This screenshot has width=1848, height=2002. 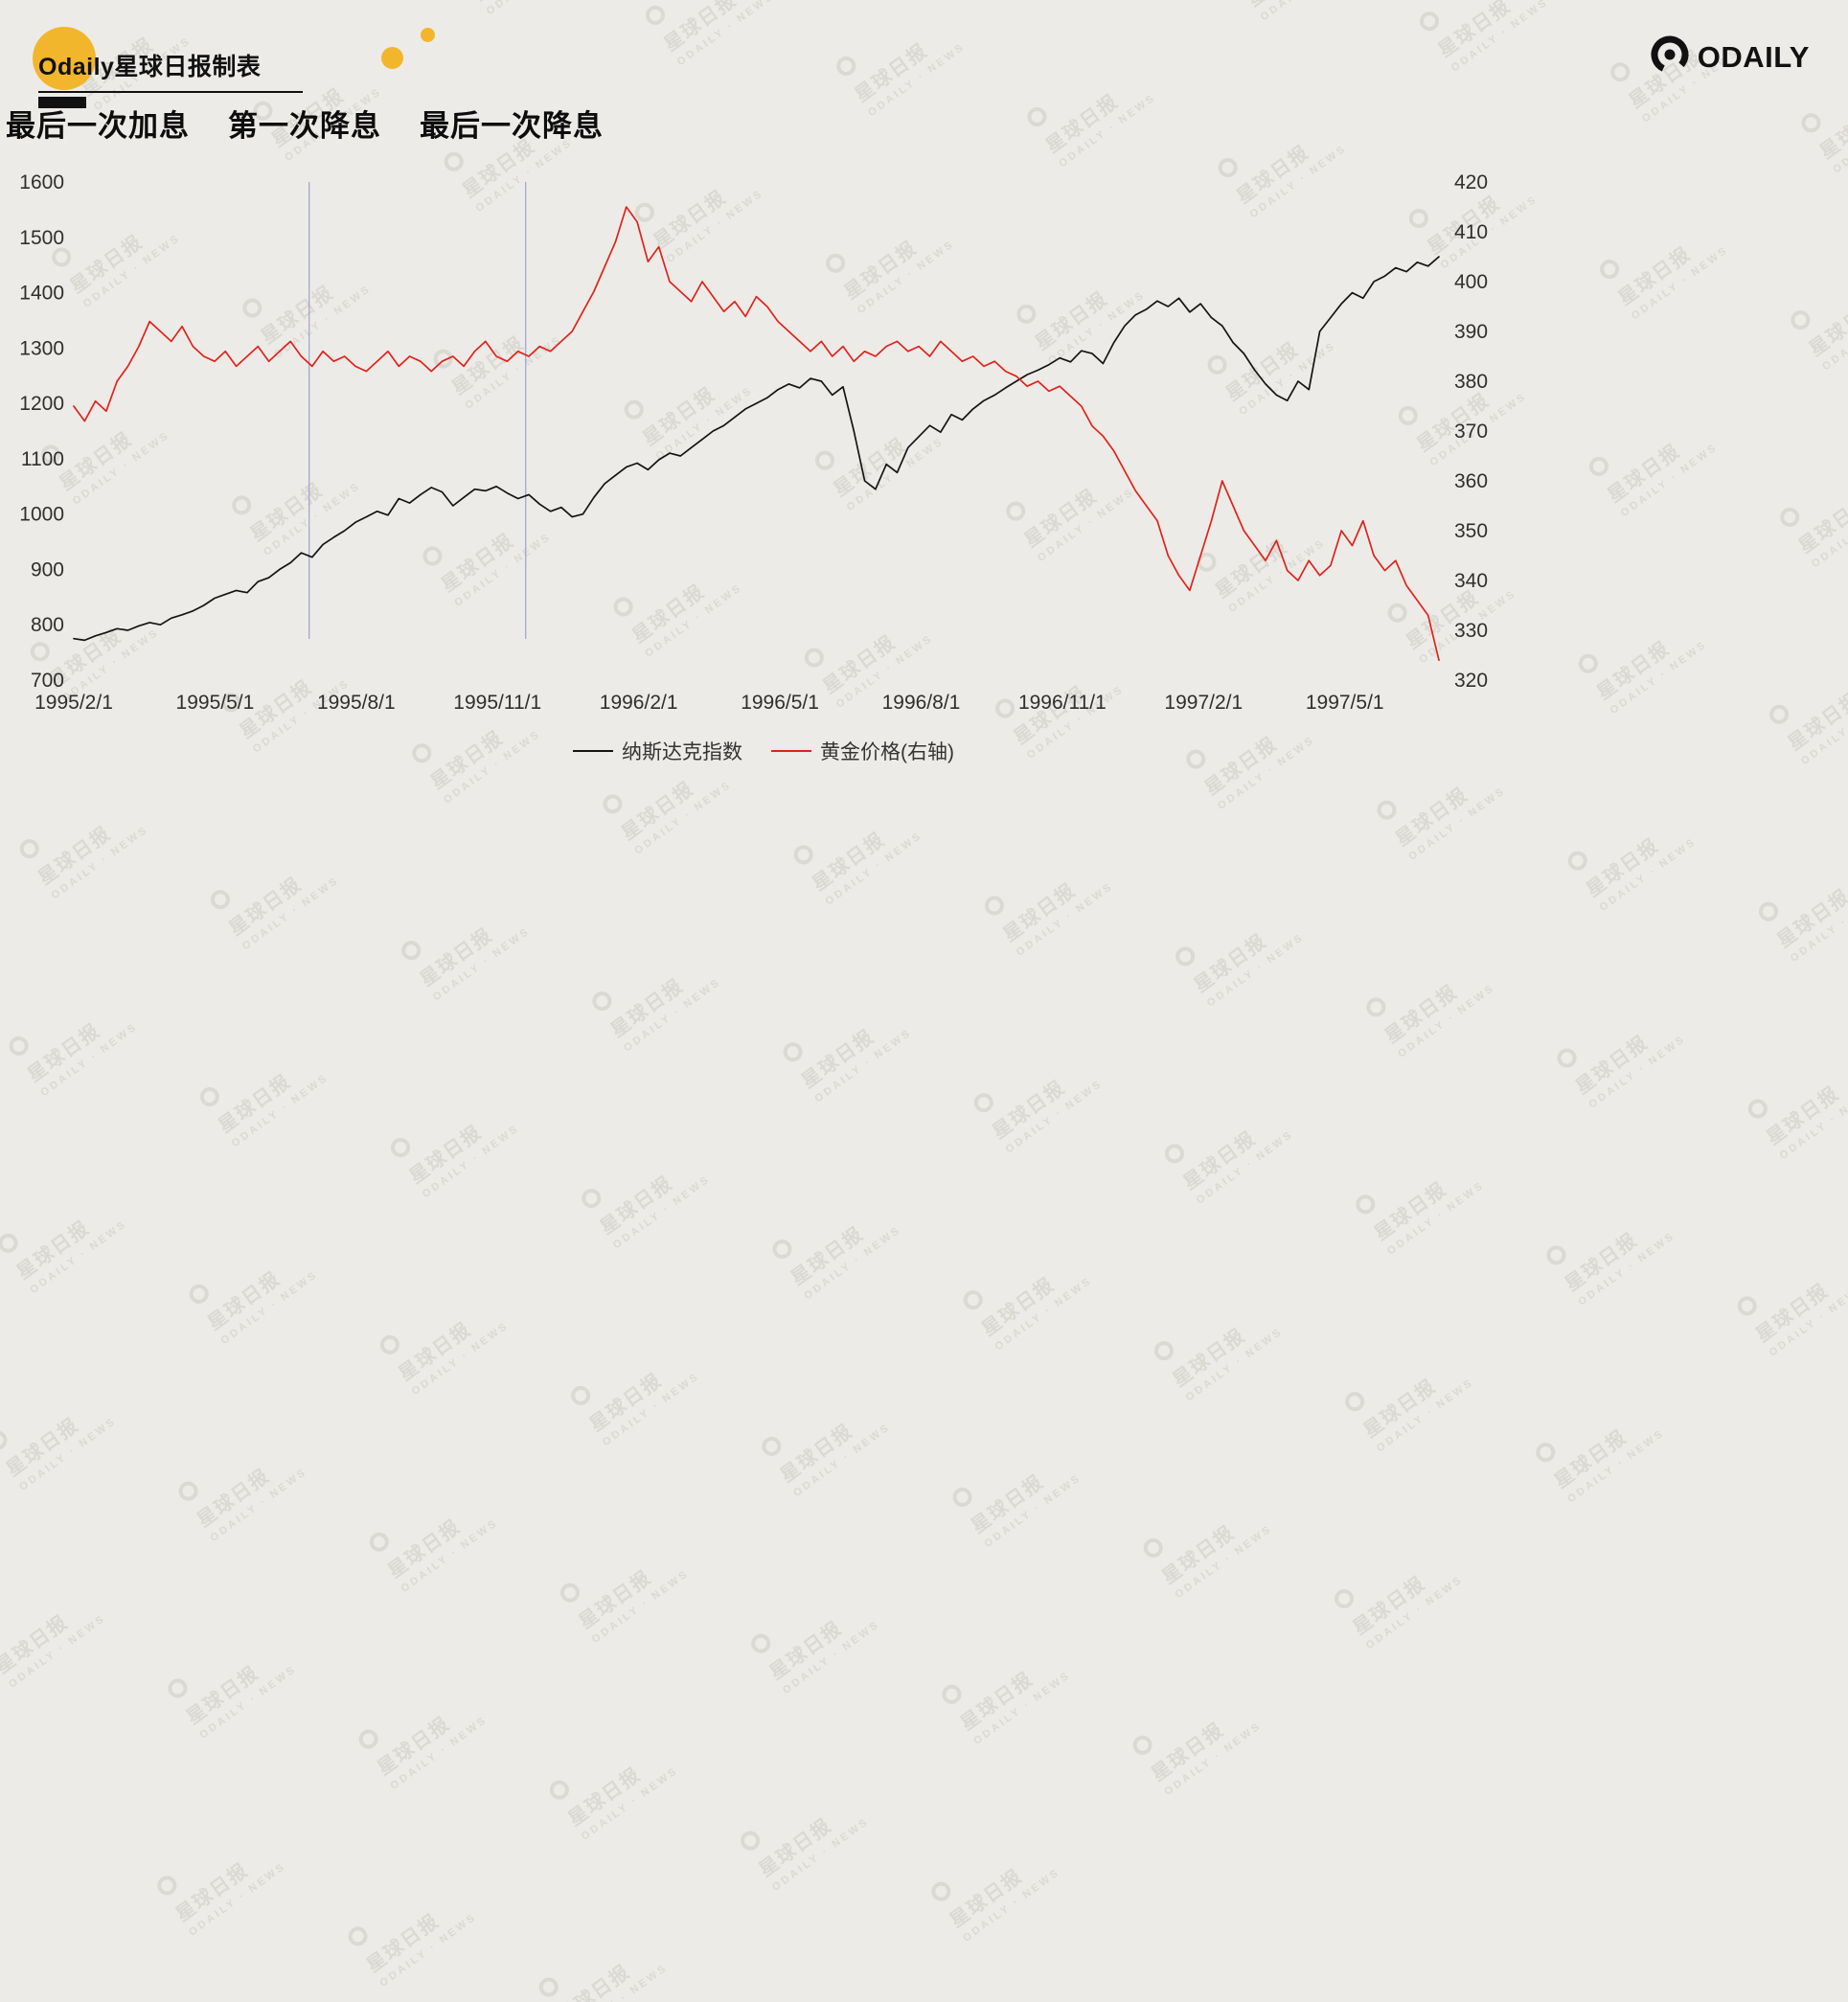 What do you see at coordinates (41, 348) in the screenshot?
I see `y-left-tick-label: 1300` at bounding box center [41, 348].